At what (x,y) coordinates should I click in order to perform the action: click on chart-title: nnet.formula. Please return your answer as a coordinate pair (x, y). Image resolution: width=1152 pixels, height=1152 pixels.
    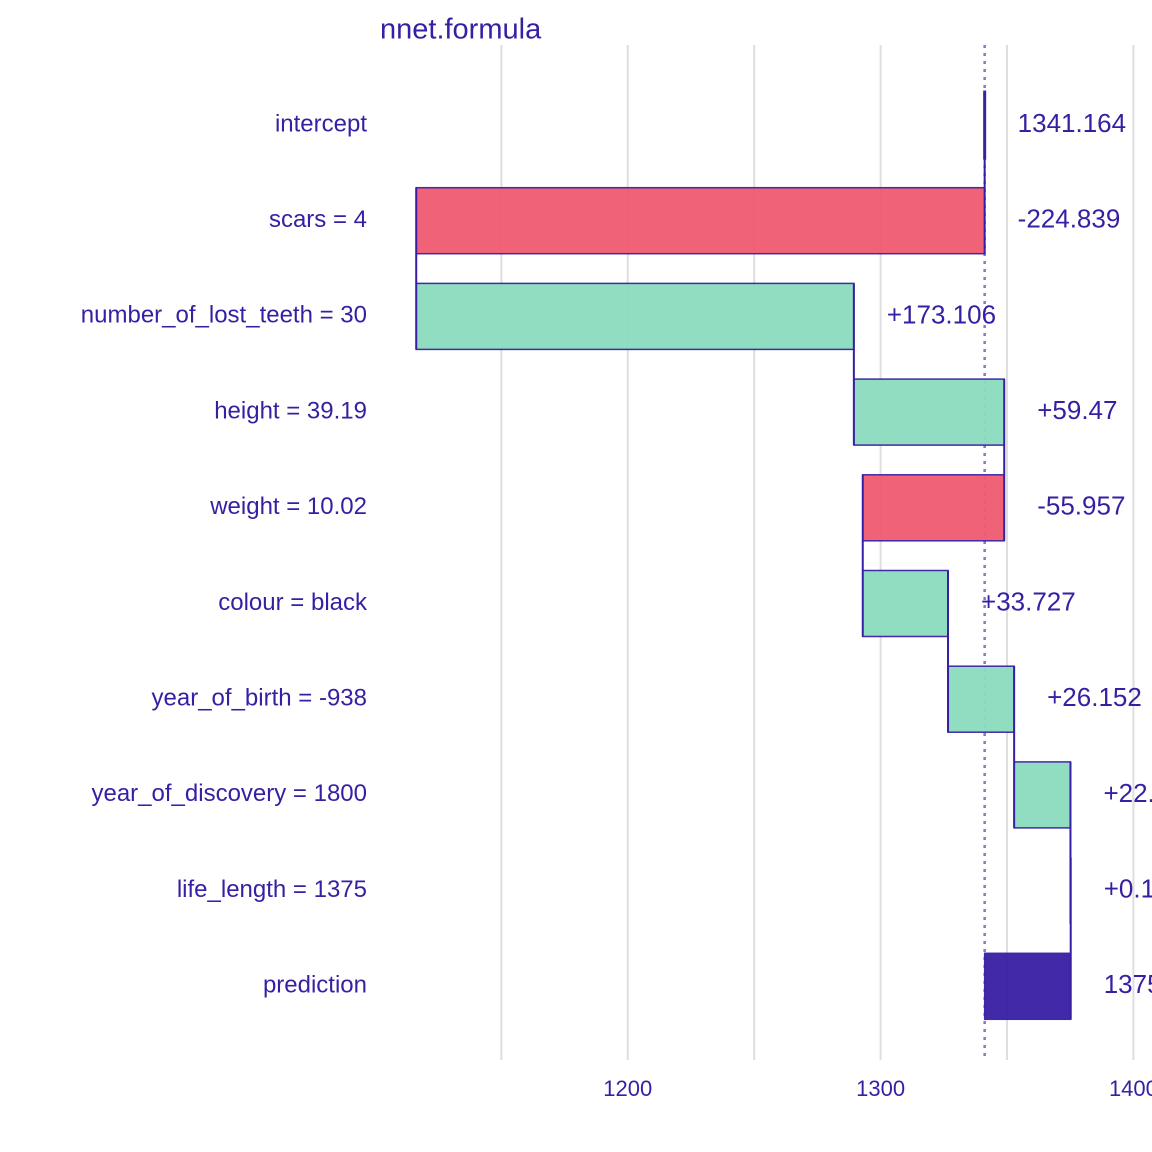
    Looking at the image, I should click on (461, 30).